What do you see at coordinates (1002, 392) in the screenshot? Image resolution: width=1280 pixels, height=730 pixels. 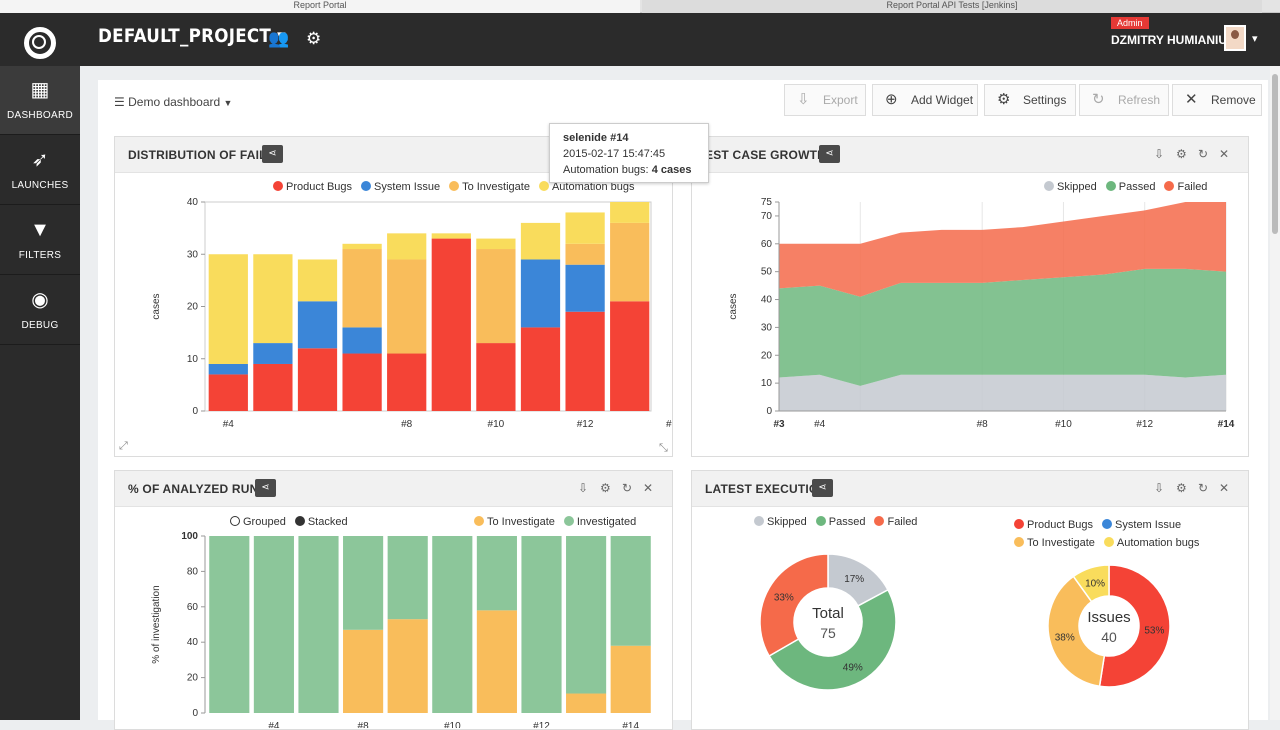 I see `area-skipped` at bounding box center [1002, 392].